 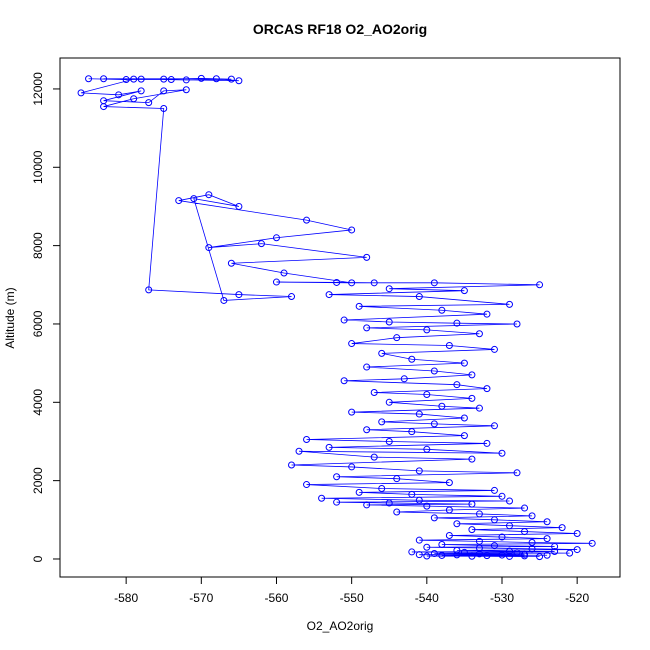 What do you see at coordinates (38, 167) in the screenshot?
I see `y-tick-label: 10000` at bounding box center [38, 167].